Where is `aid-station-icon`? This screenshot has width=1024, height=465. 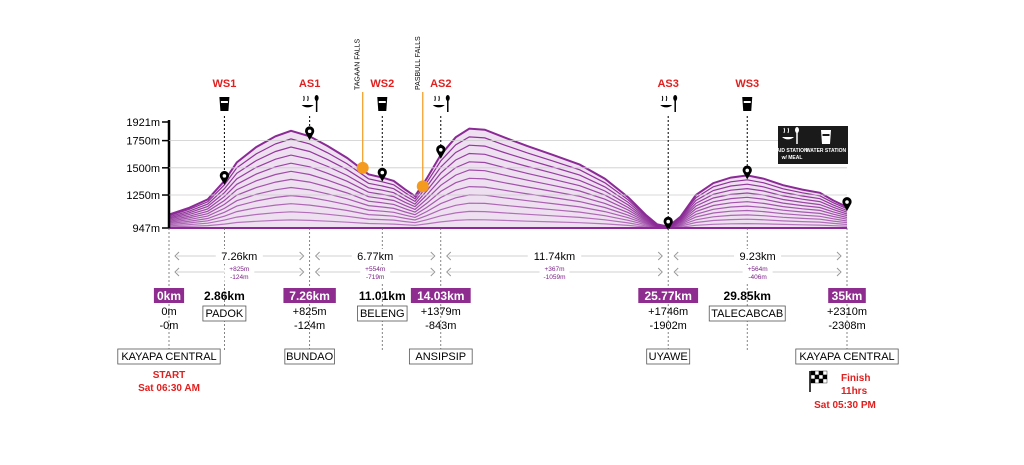
aid-station-icon is located at coordinates (441, 103).